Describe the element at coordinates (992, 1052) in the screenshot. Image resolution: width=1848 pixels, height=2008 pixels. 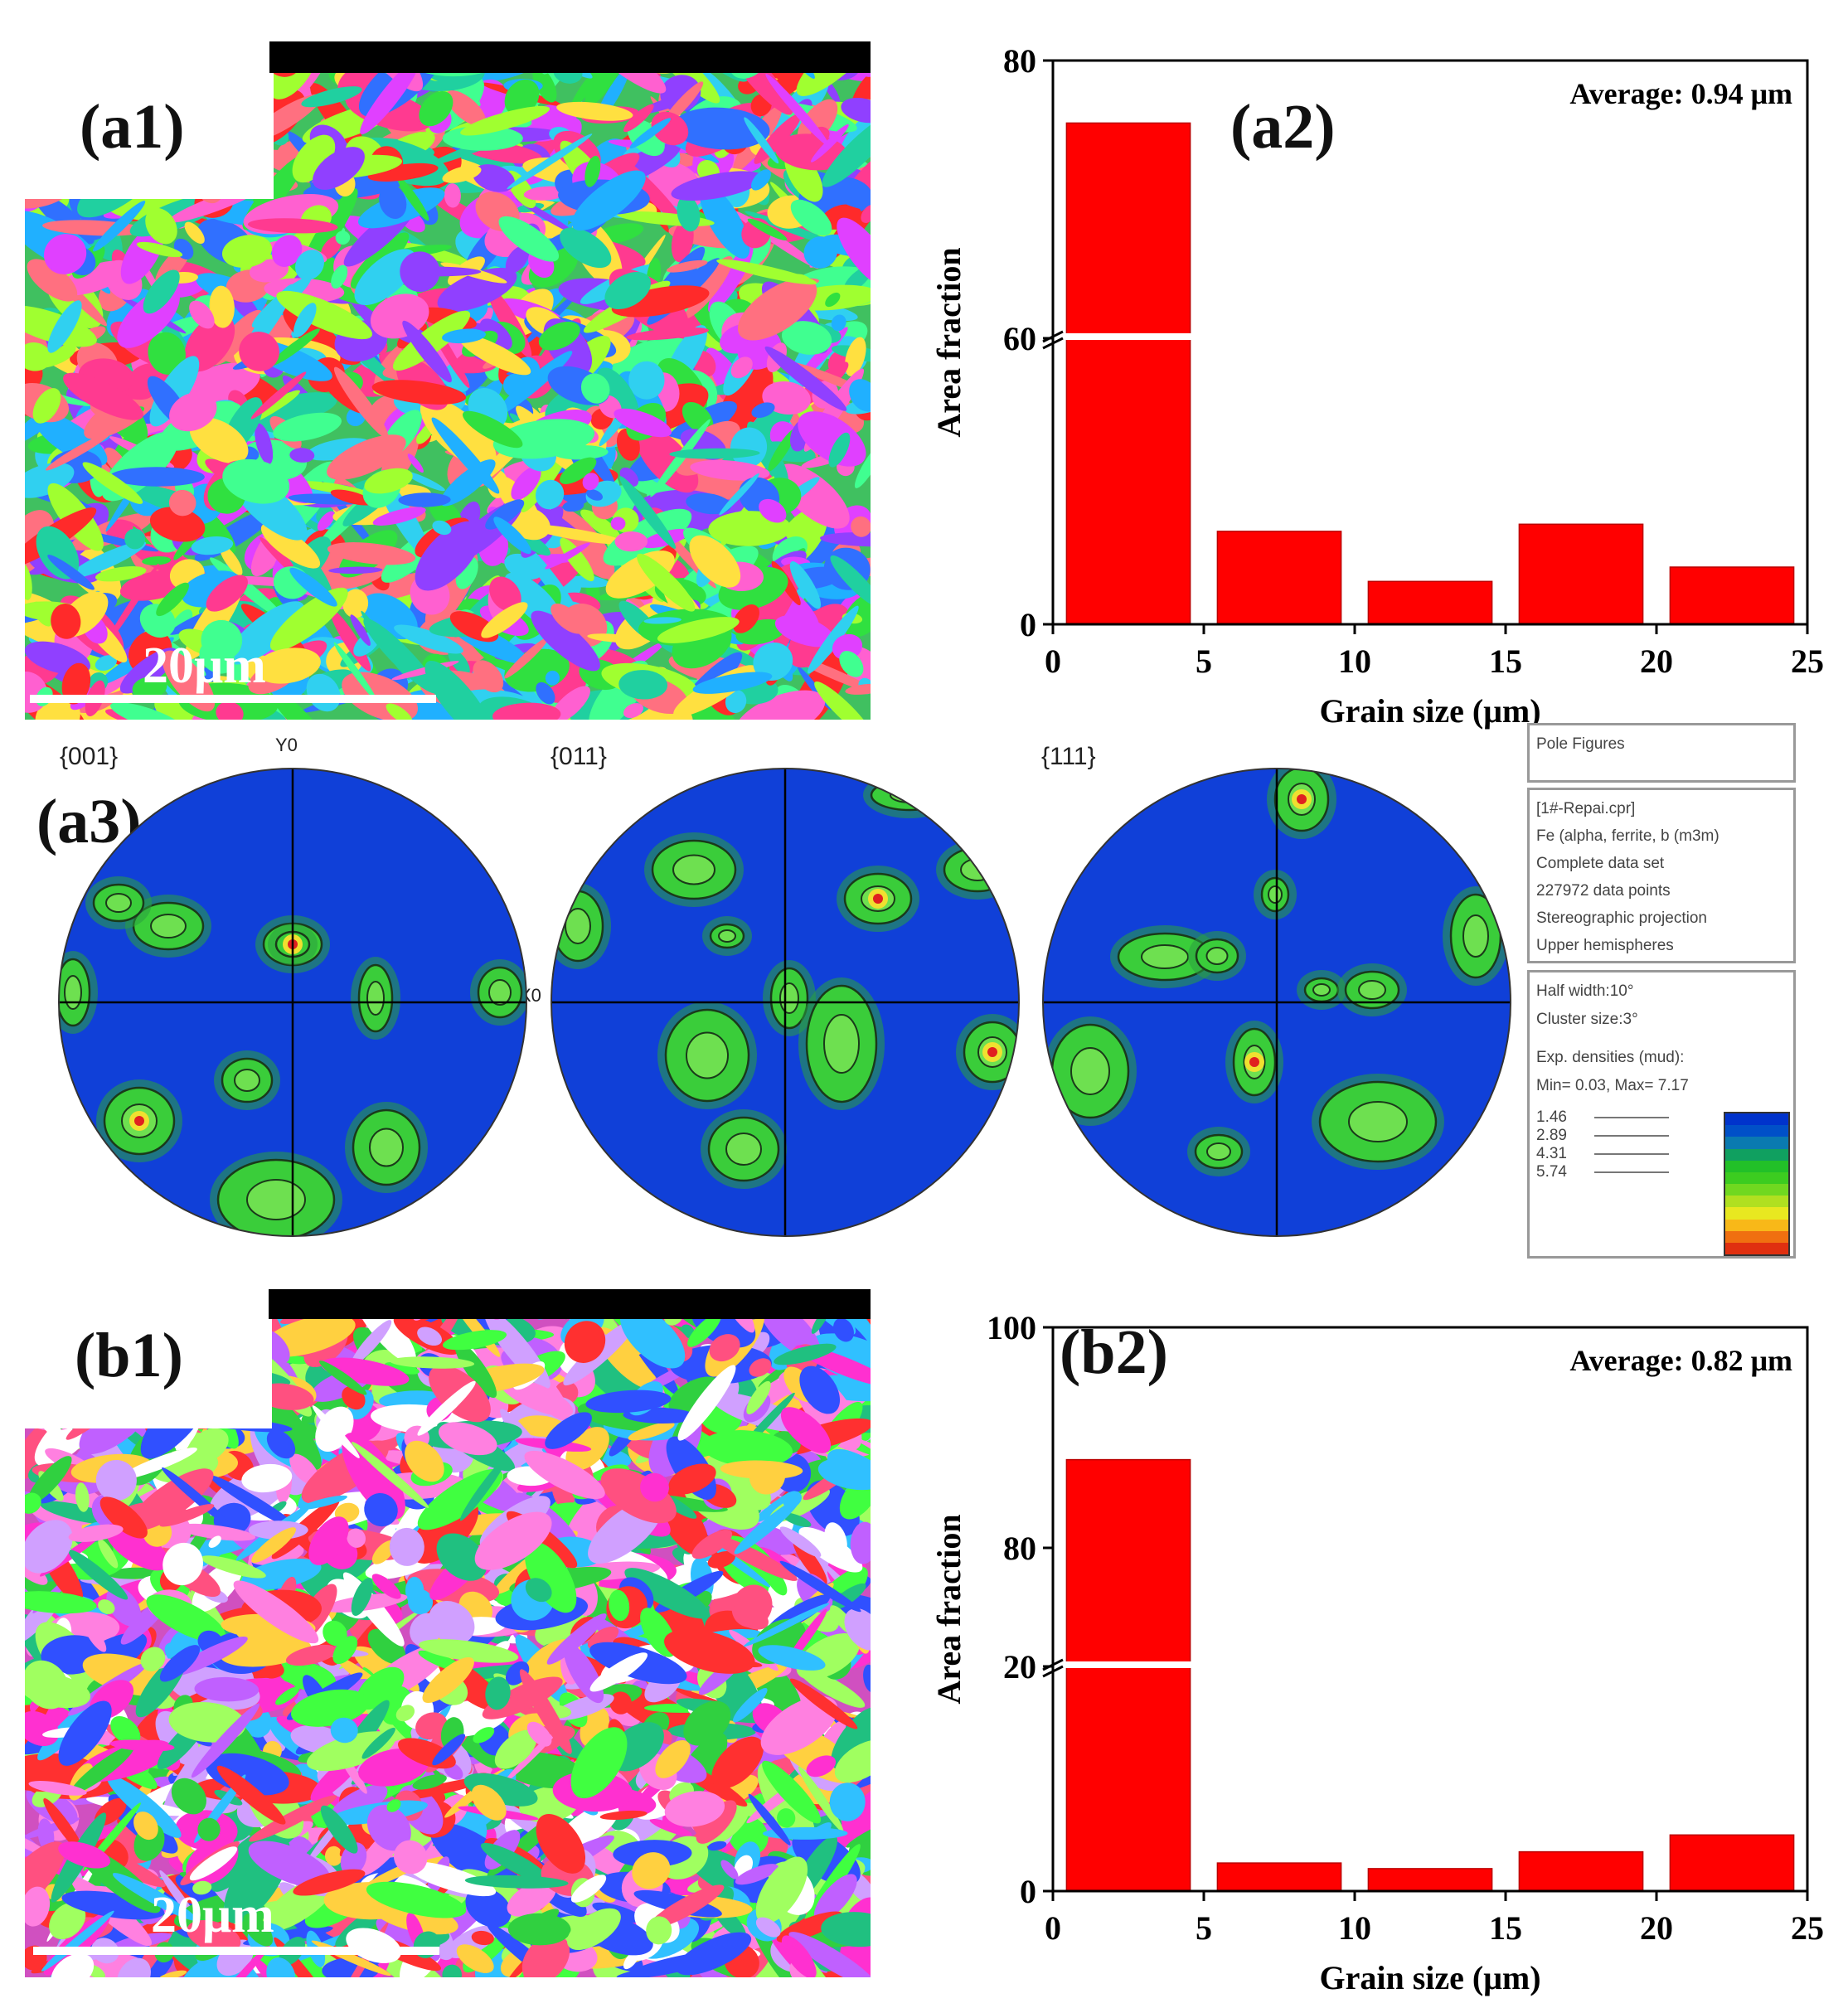
I see `density-peak-core` at that location.